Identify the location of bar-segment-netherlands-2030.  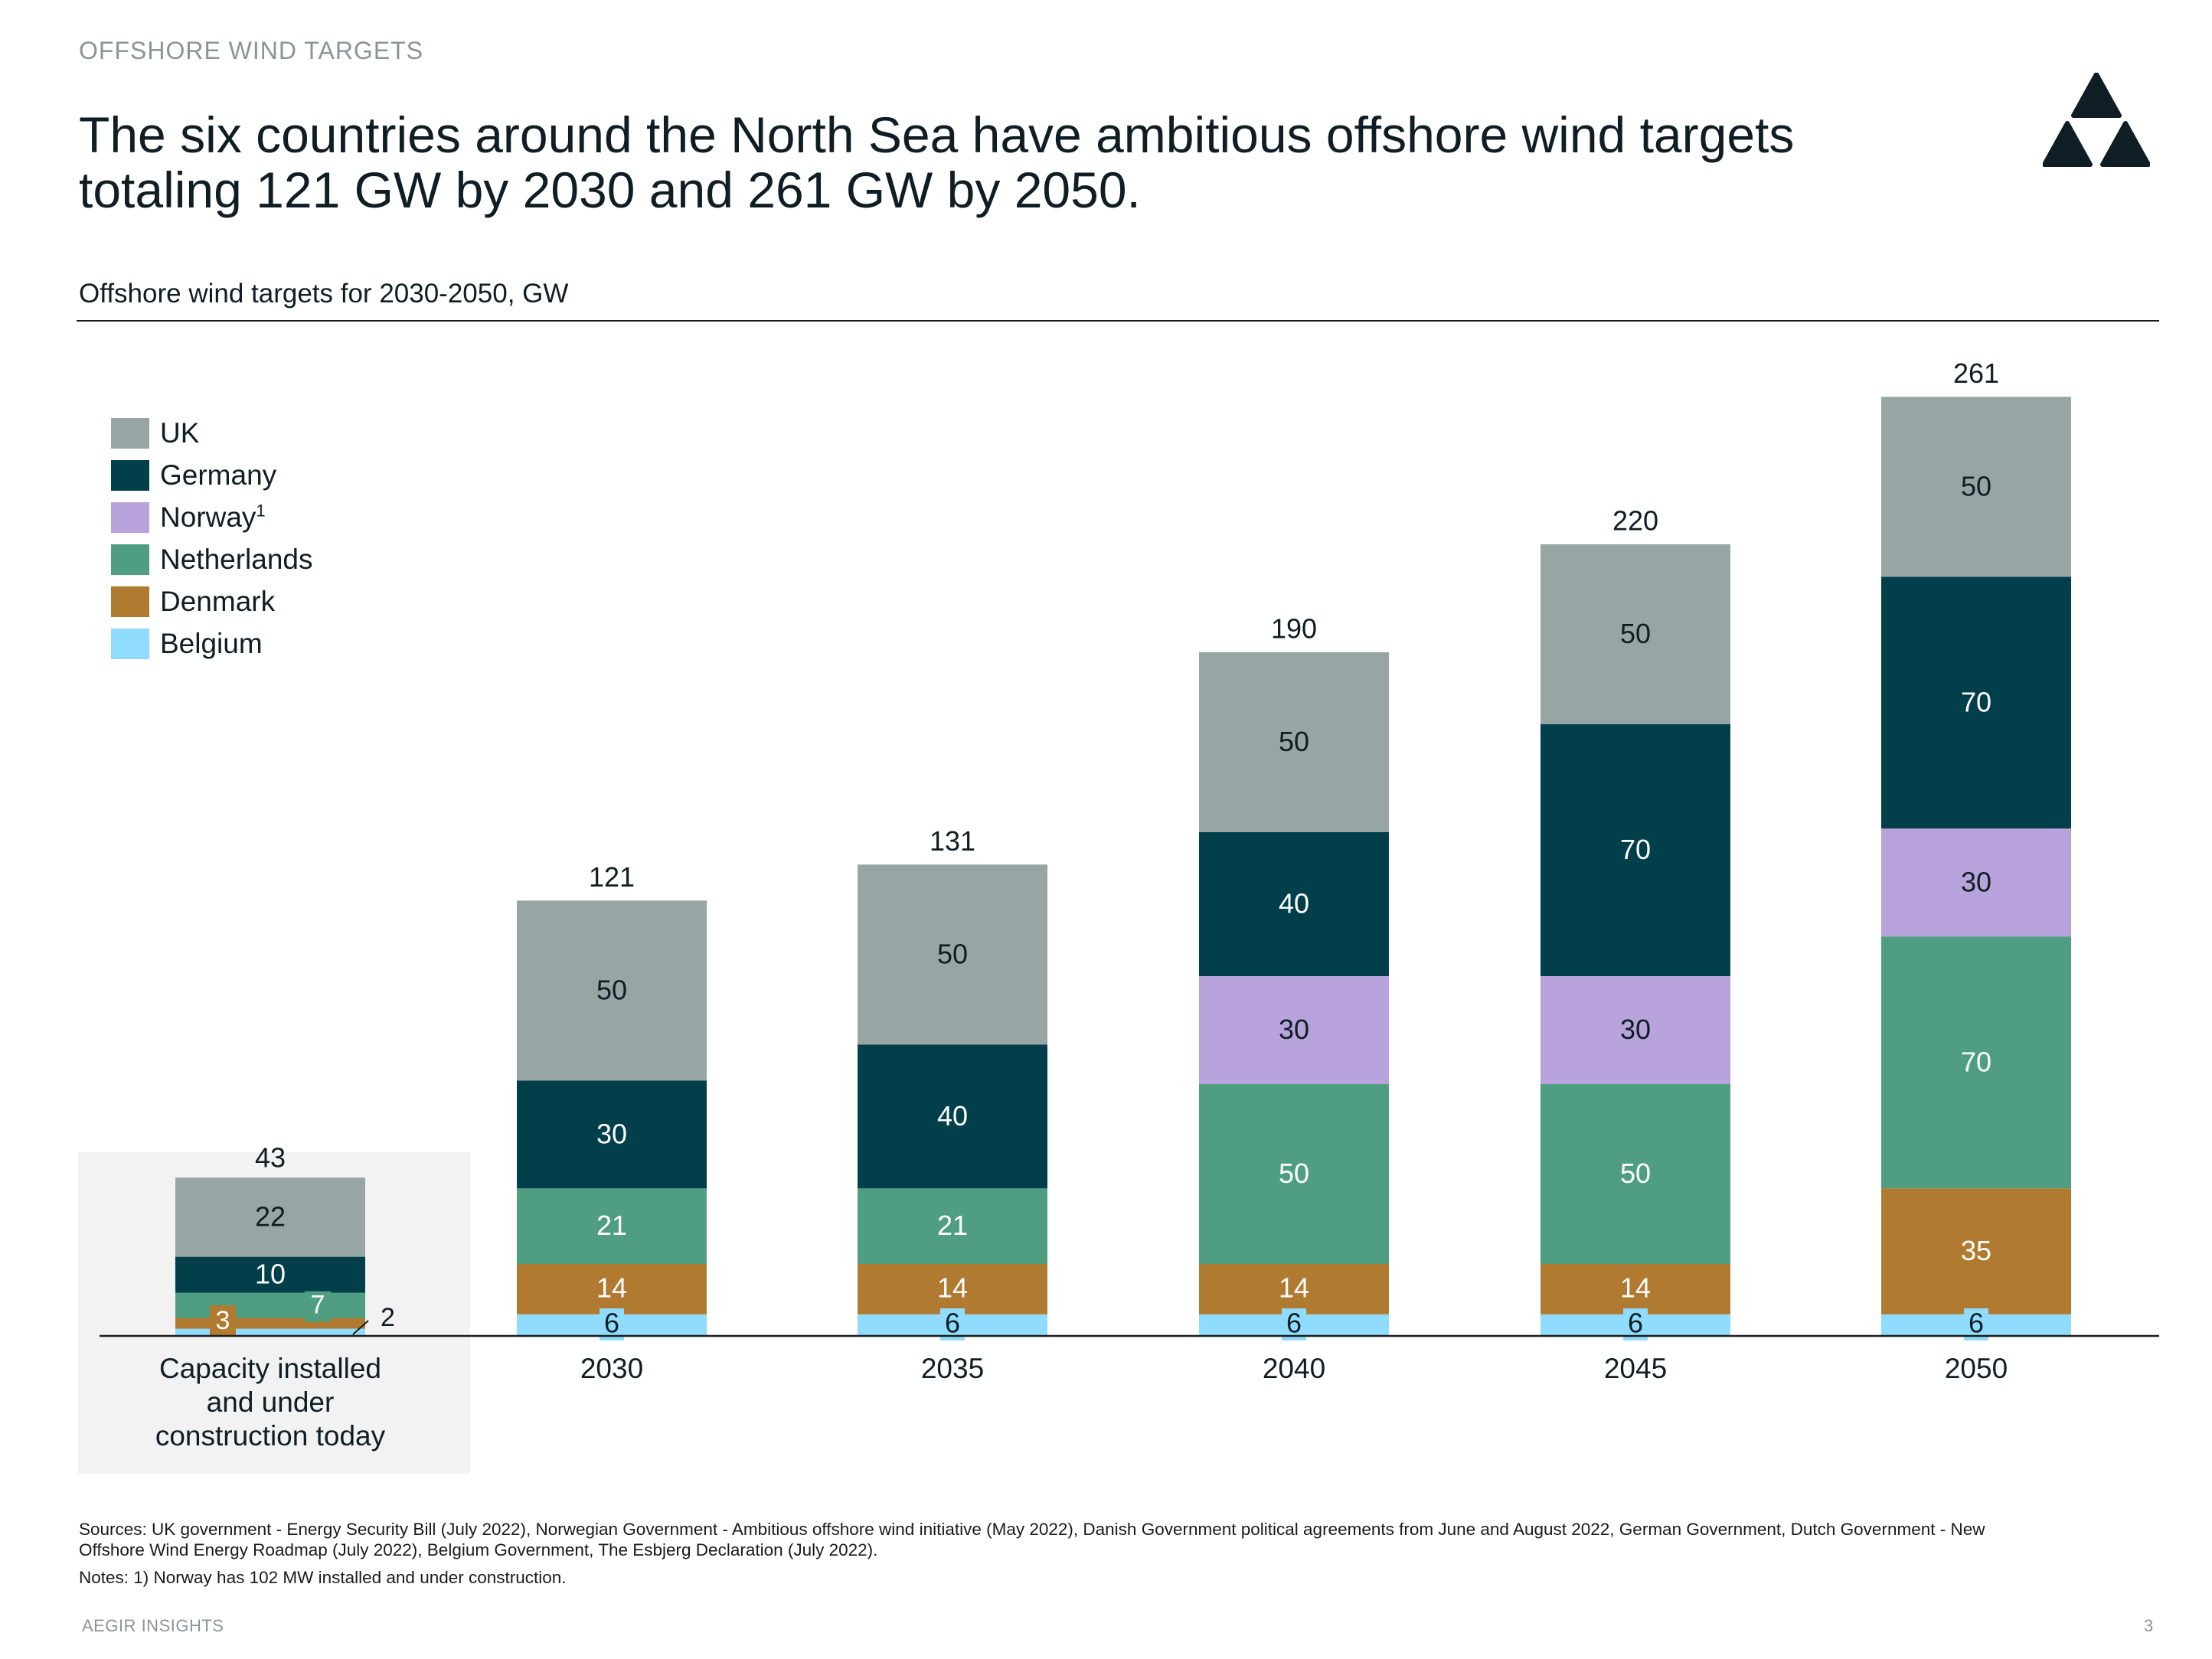
(612, 1226).